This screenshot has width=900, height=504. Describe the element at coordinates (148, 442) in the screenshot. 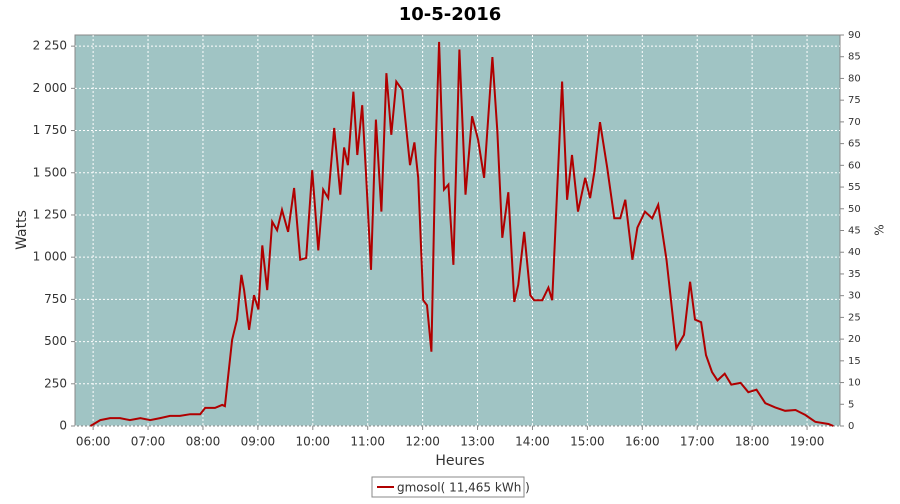

I see `x-tick-label: 07:00` at that location.